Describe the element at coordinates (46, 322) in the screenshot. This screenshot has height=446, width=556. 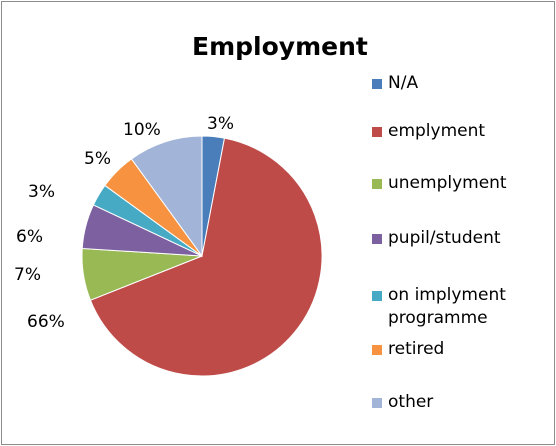
I see `data-label-2: 66%` at that location.